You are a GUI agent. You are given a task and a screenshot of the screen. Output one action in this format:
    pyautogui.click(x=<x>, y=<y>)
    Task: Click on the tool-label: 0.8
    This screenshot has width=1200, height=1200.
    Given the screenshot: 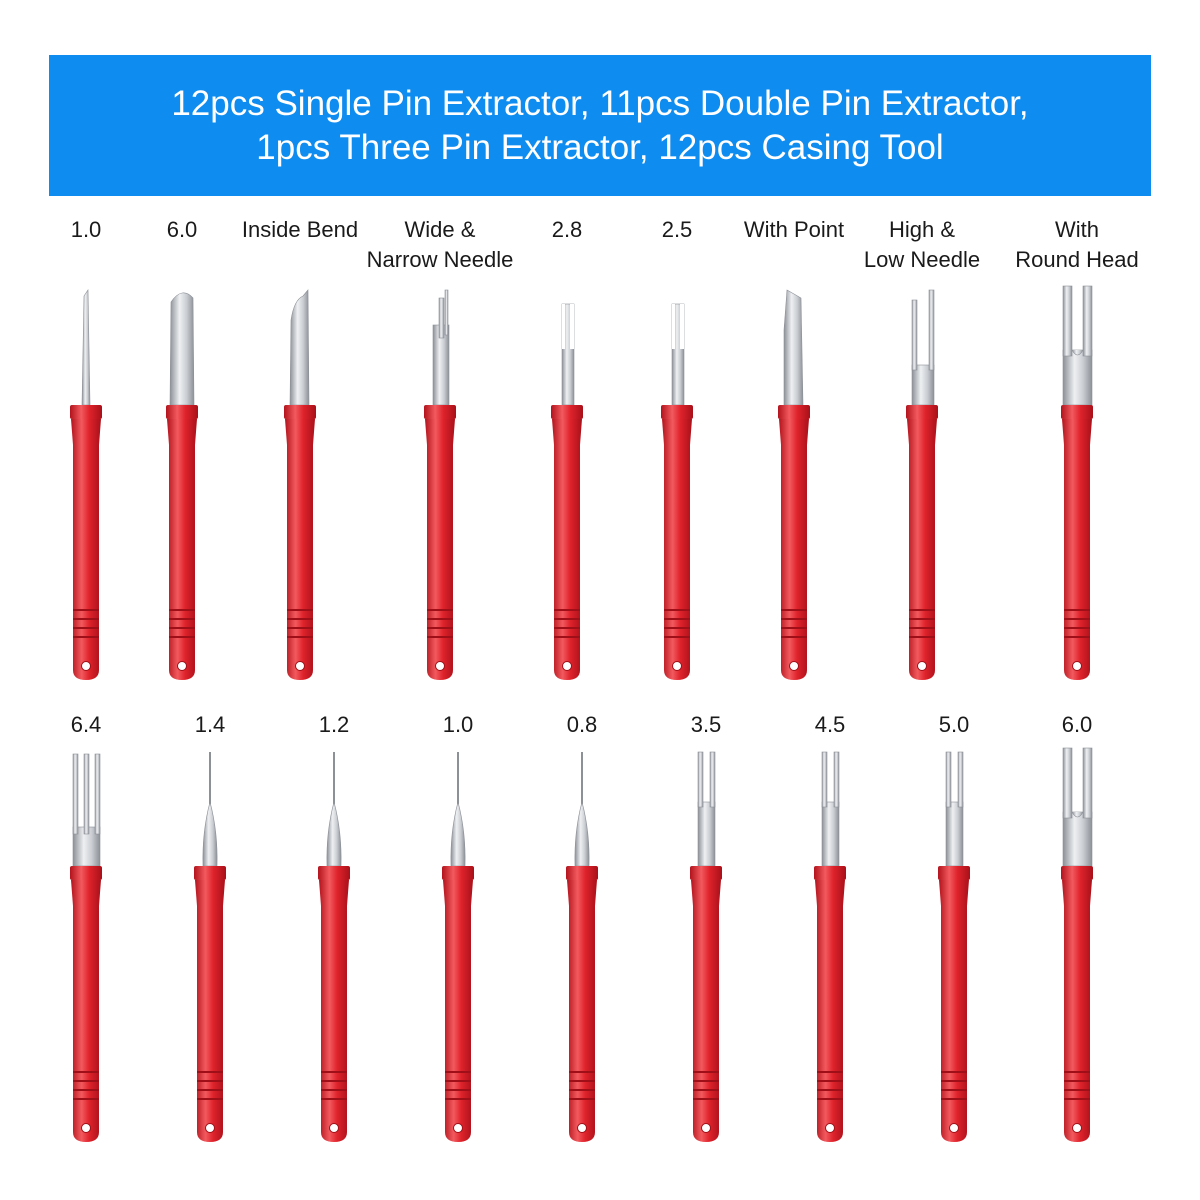 What is the action you would take?
    pyautogui.click(x=582, y=725)
    